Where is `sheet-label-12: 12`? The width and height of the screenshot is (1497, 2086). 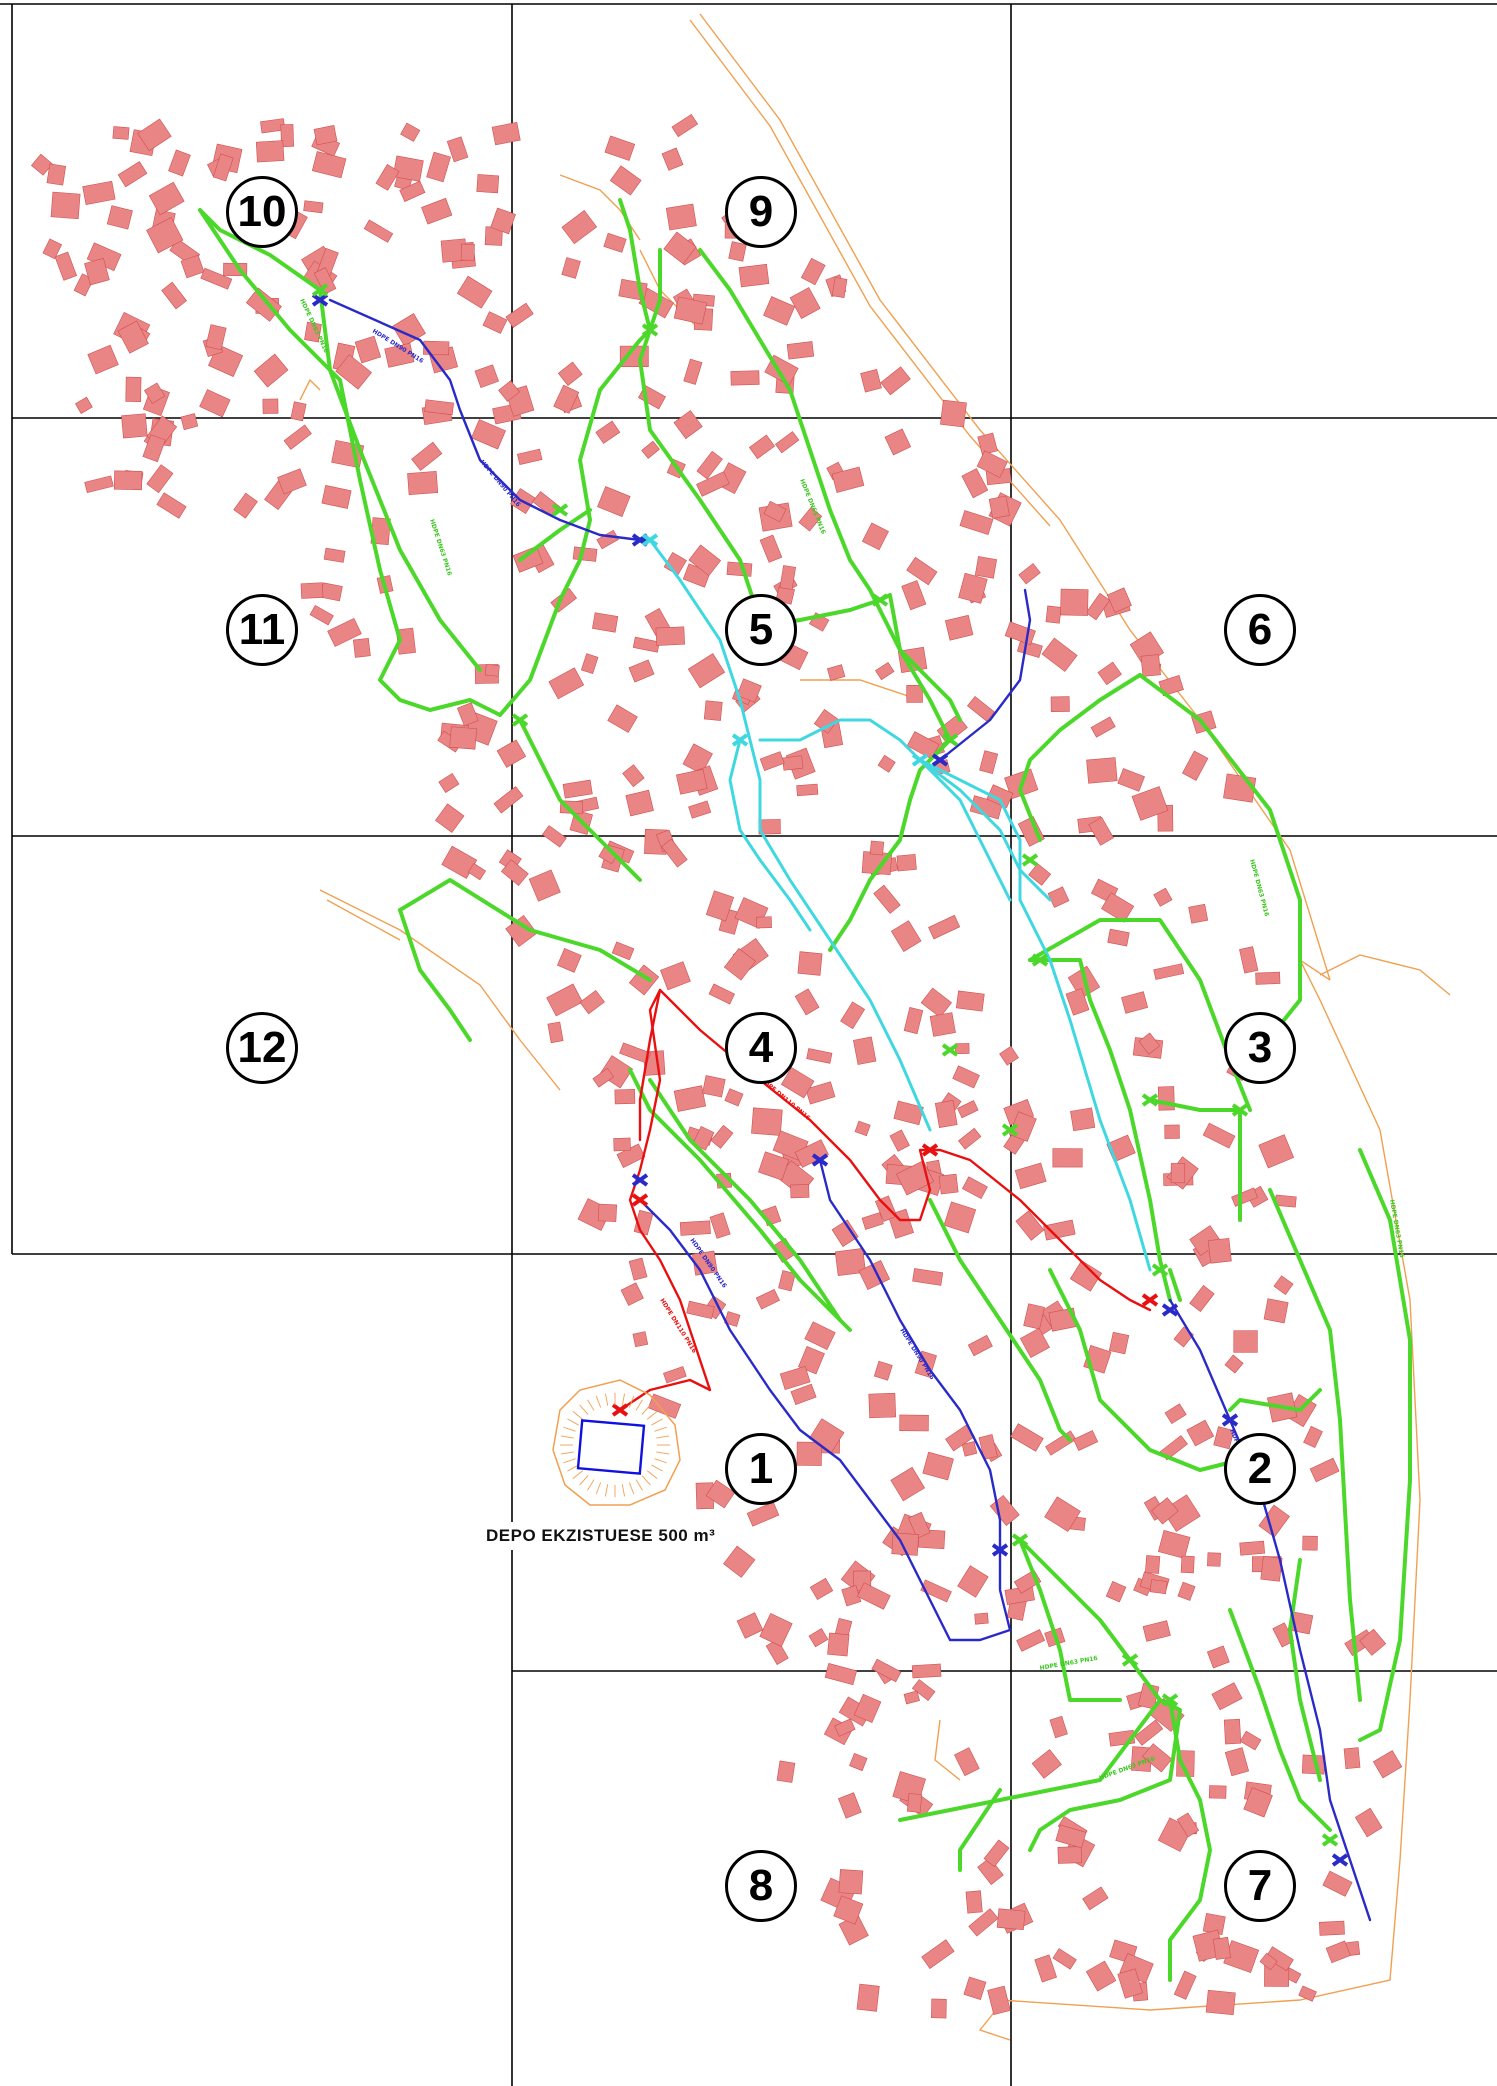
sheet-label-12: 12 is located at coordinates (262, 1048).